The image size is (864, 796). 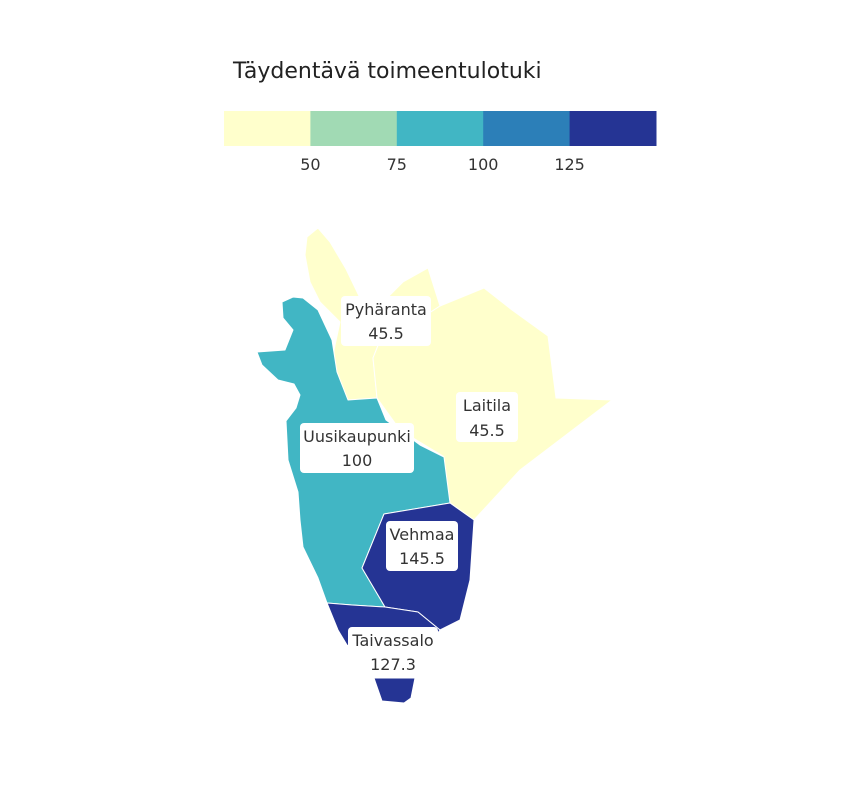 I want to click on region-name: Uusikaupunki, so click(x=357, y=436).